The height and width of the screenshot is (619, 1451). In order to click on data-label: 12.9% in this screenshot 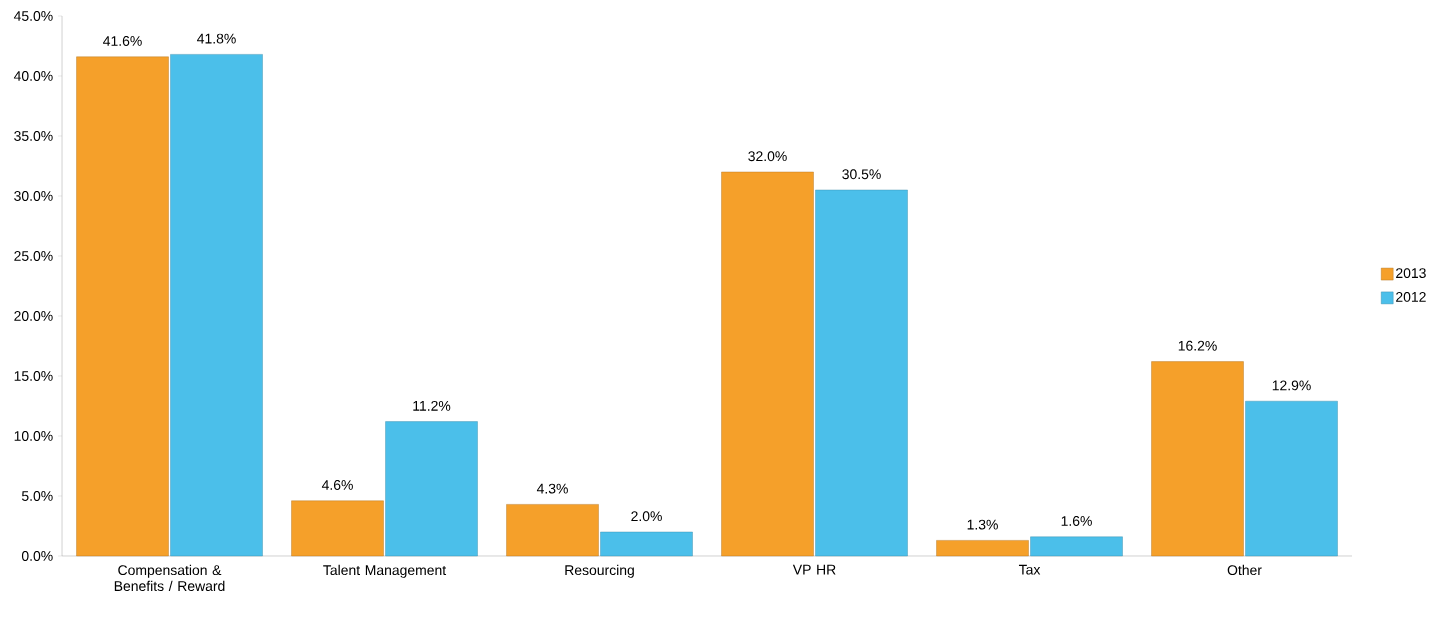, I will do `click(1291, 385)`.